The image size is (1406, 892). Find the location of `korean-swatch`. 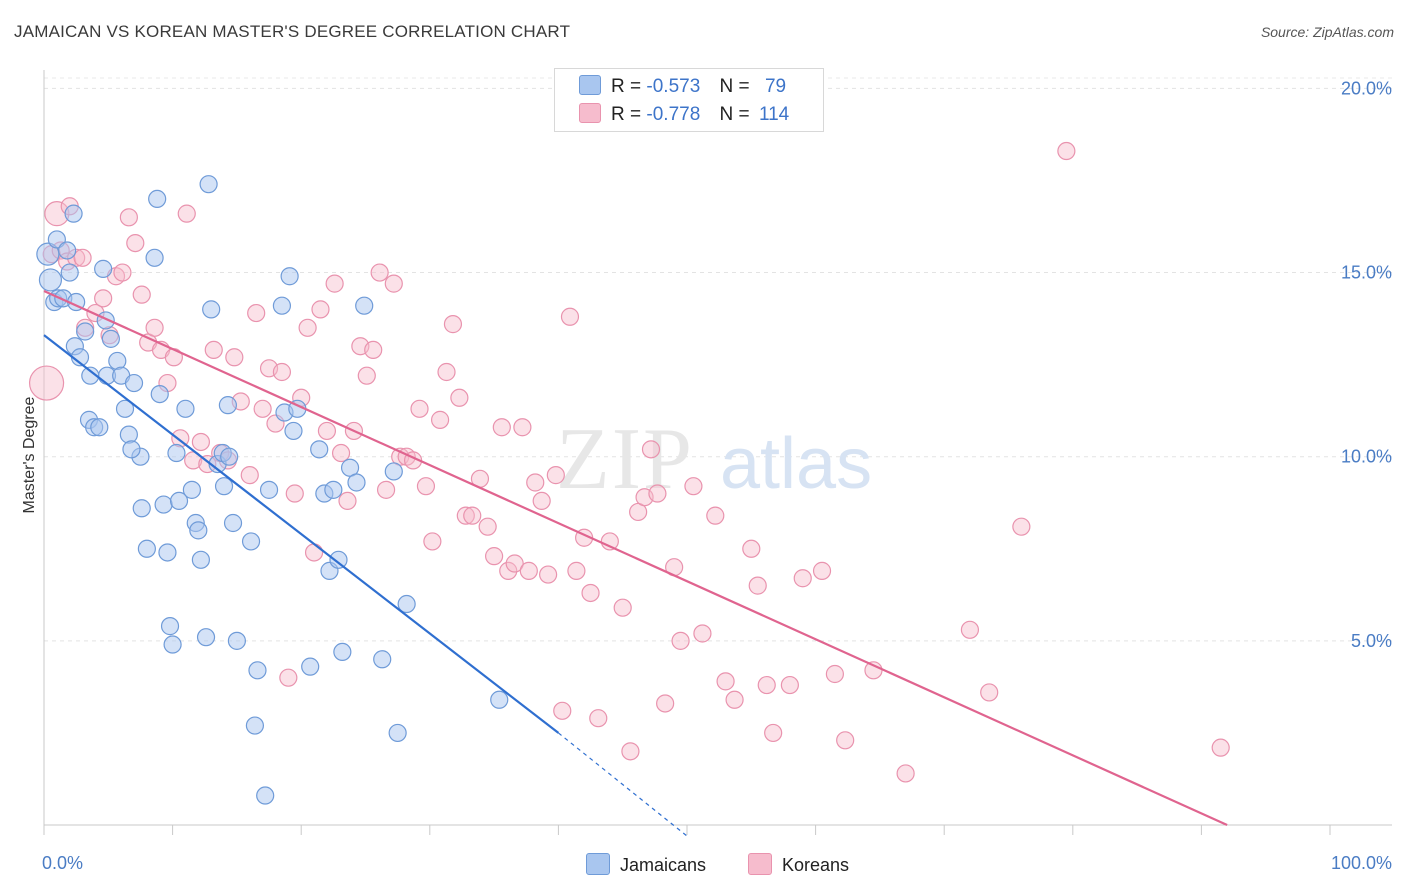

korean-swatch is located at coordinates (590, 113).